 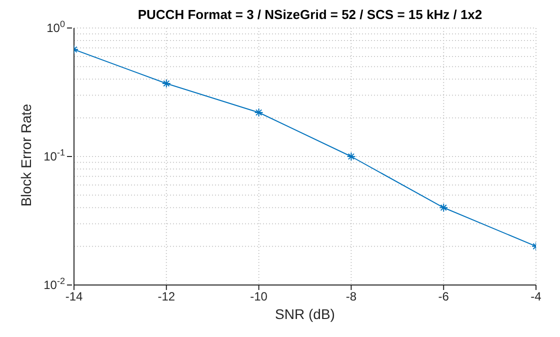 I want to click on x-tick-label: -12, so click(x=167, y=297).